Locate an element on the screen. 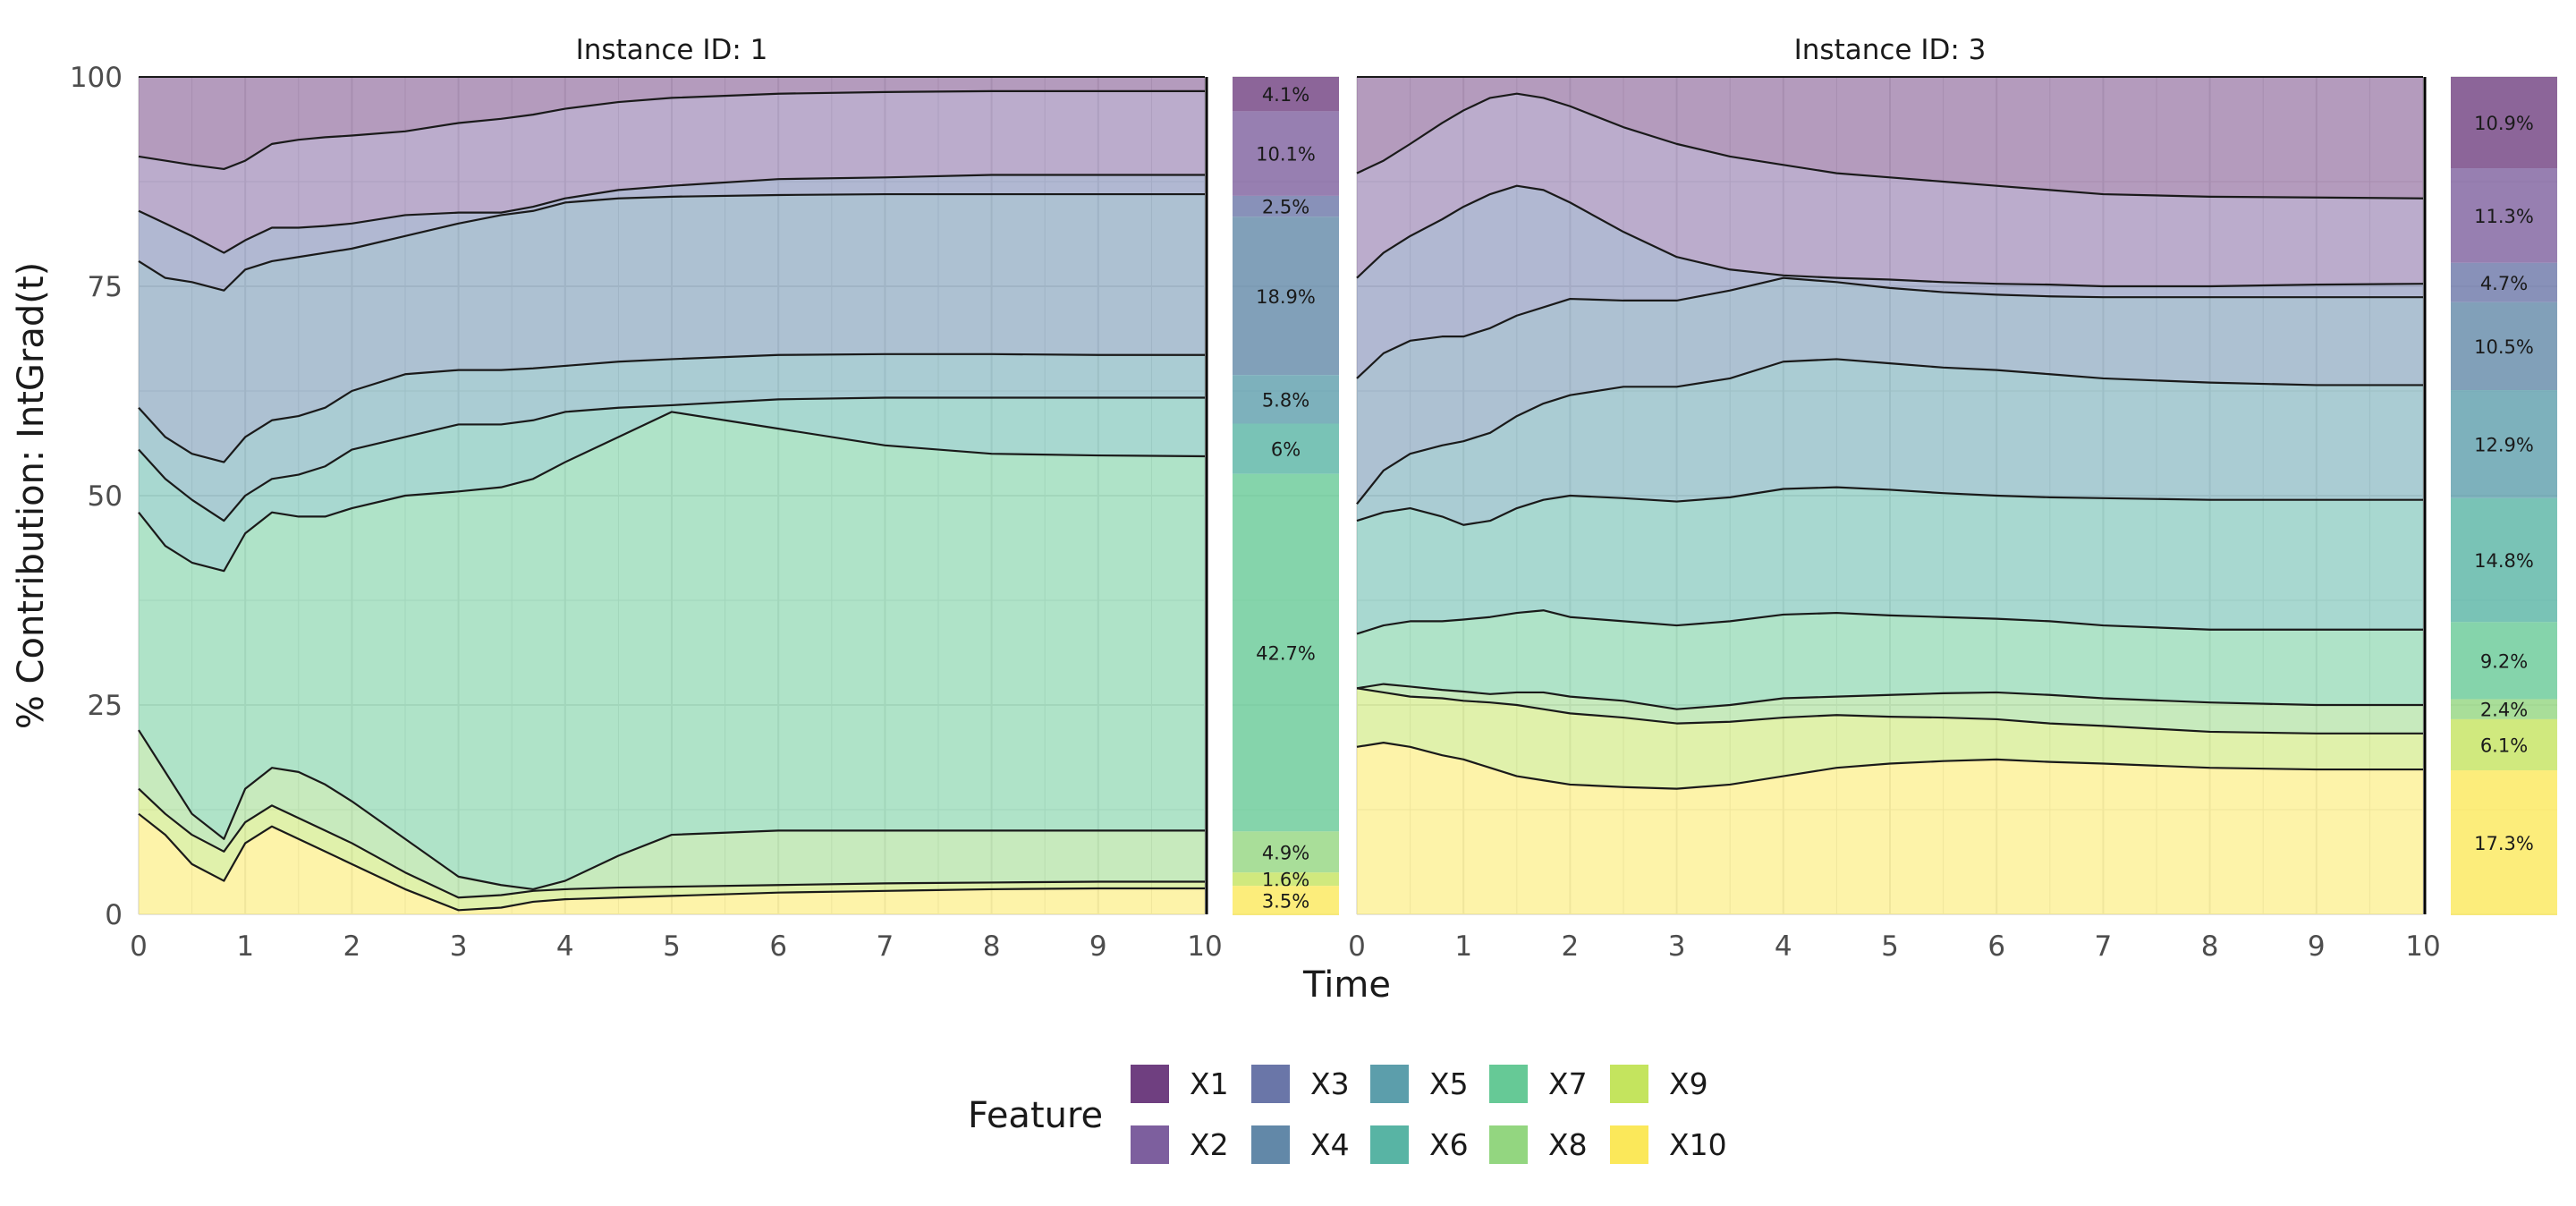 This screenshot has height=1206, width=2576. summary-bar-label: 10.1% is located at coordinates (1286, 155).